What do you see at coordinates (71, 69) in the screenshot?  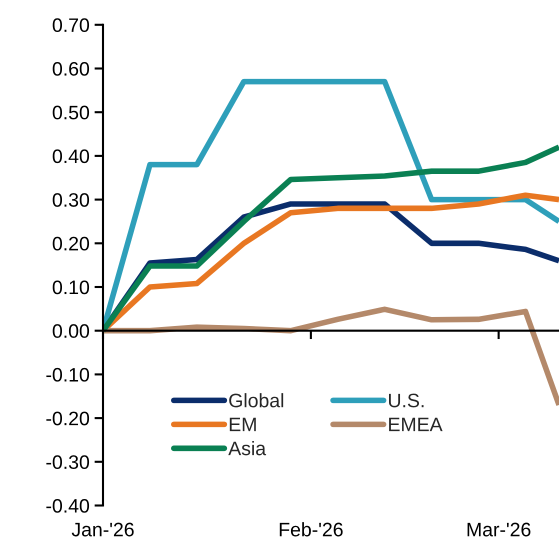 I see `y-tick-label: 0.60` at bounding box center [71, 69].